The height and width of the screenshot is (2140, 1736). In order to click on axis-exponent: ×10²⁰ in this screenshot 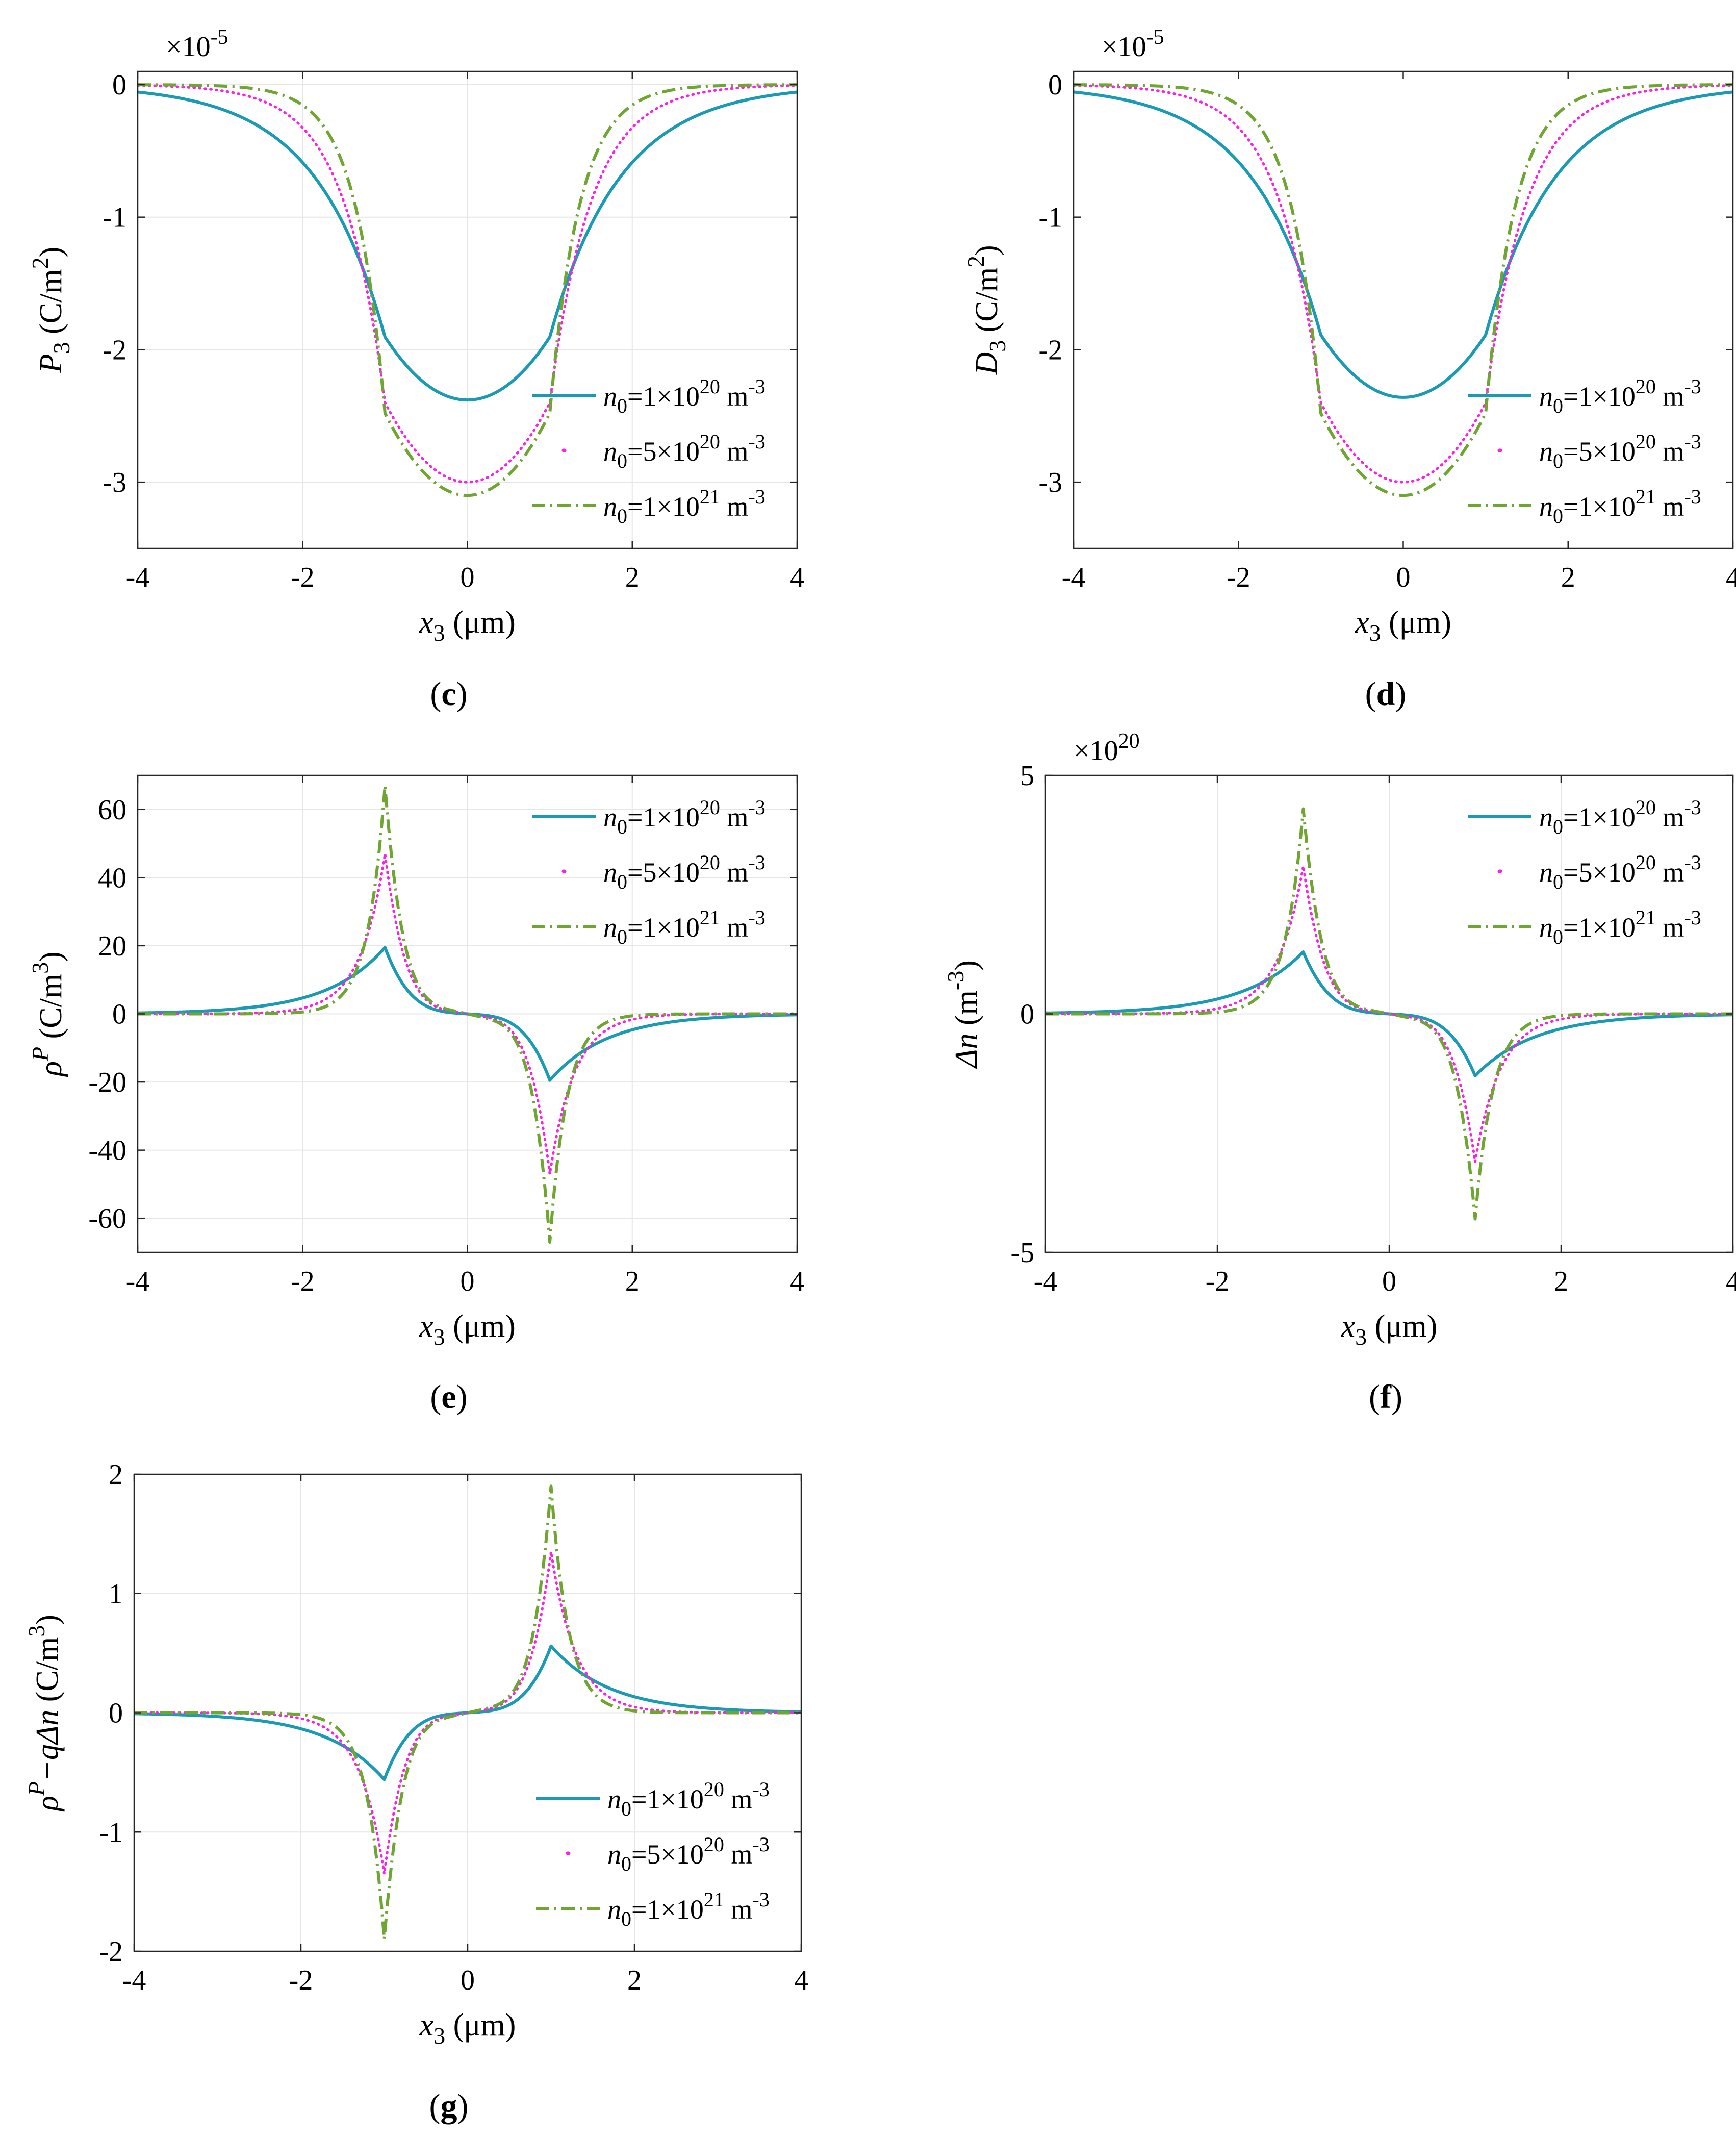, I will do `click(1107, 748)`.